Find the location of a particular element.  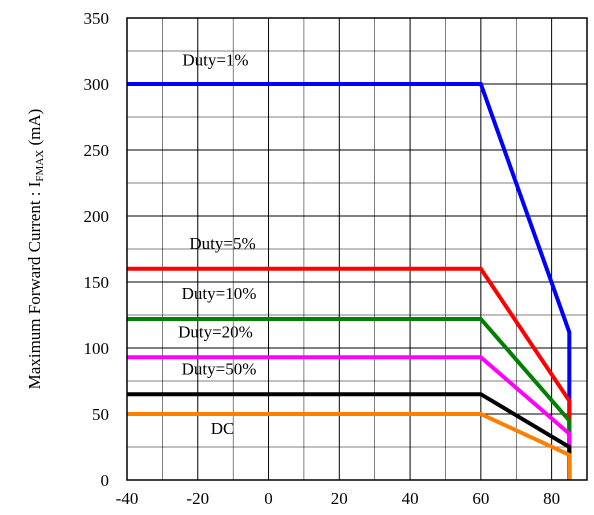

x-tick-label: -40 is located at coordinates (127, 498).